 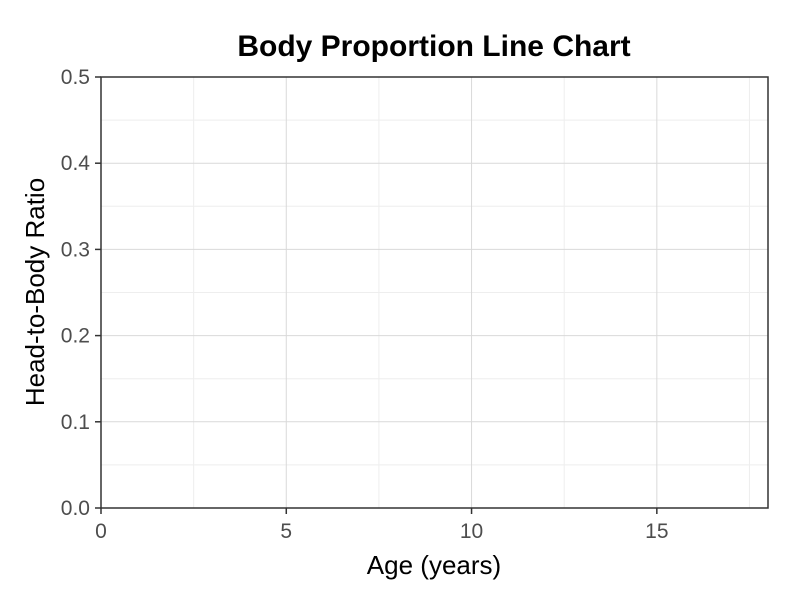 What do you see at coordinates (75, 336) in the screenshot?
I see `y-tick-label-2: 0.2` at bounding box center [75, 336].